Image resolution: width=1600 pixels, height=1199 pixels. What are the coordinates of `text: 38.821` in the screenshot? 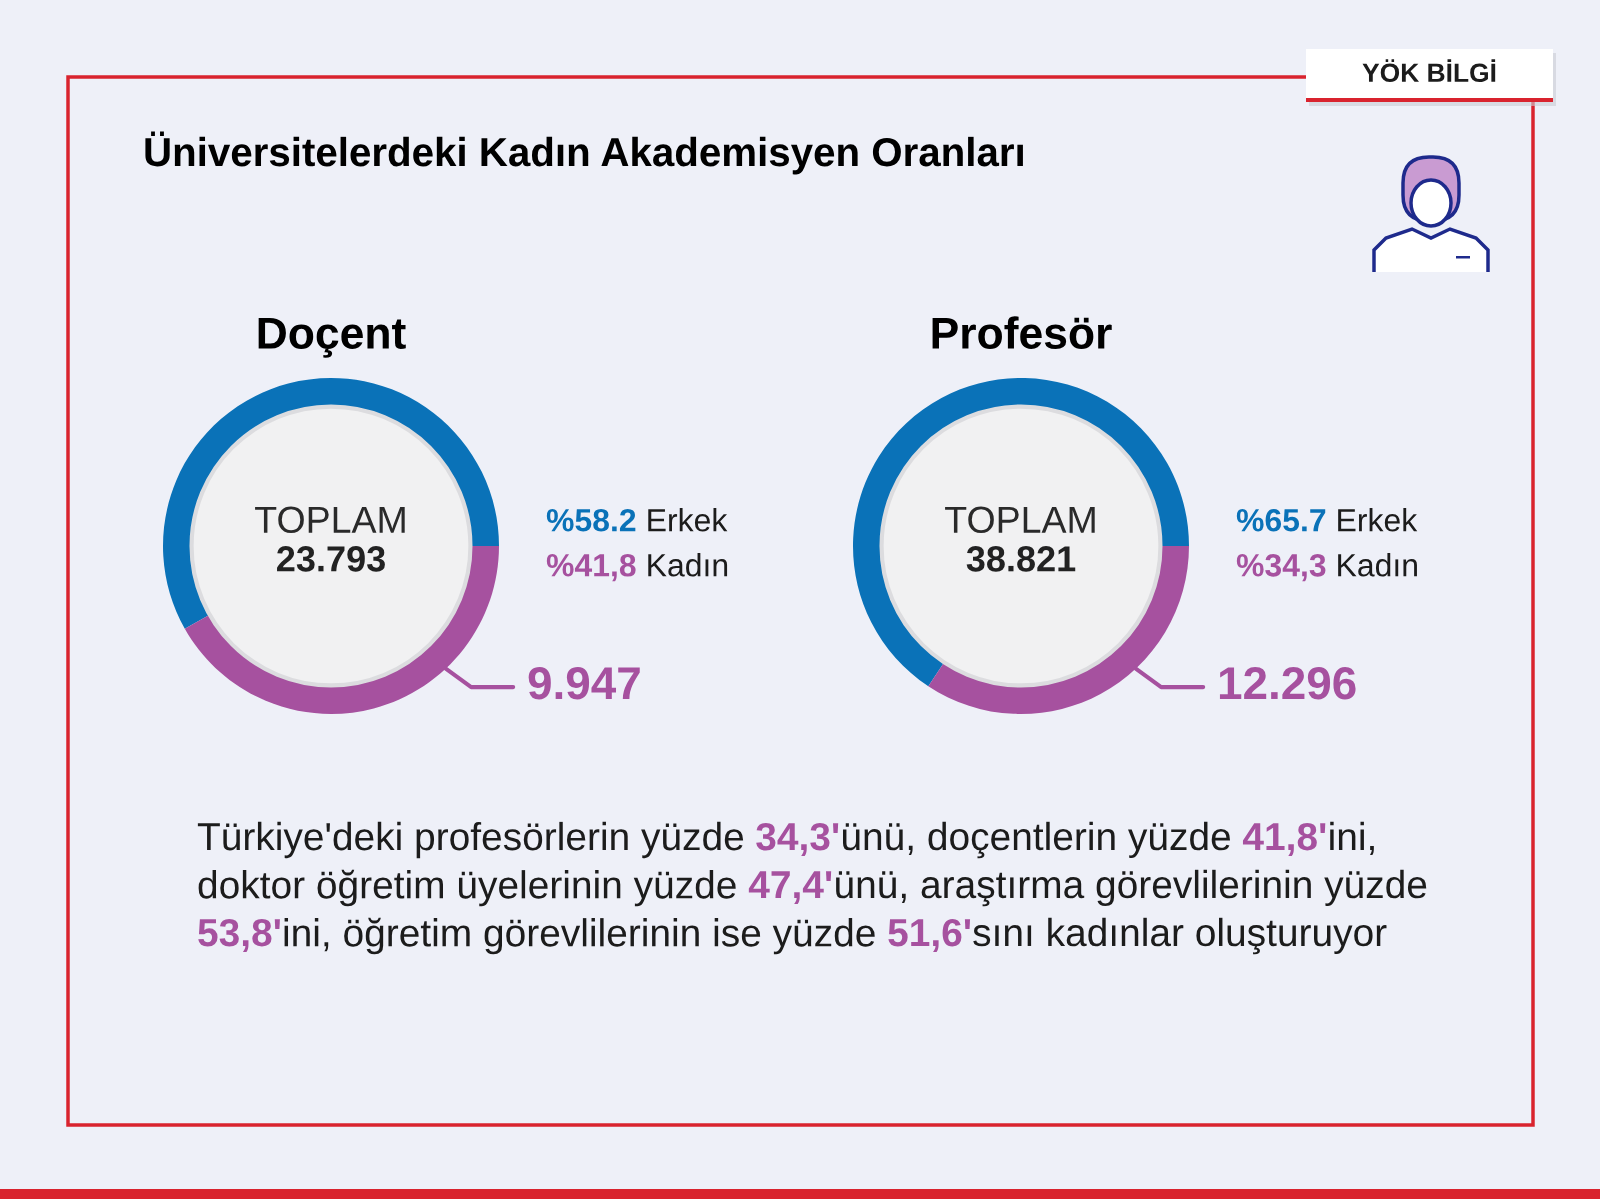 It's located at (1021, 559).